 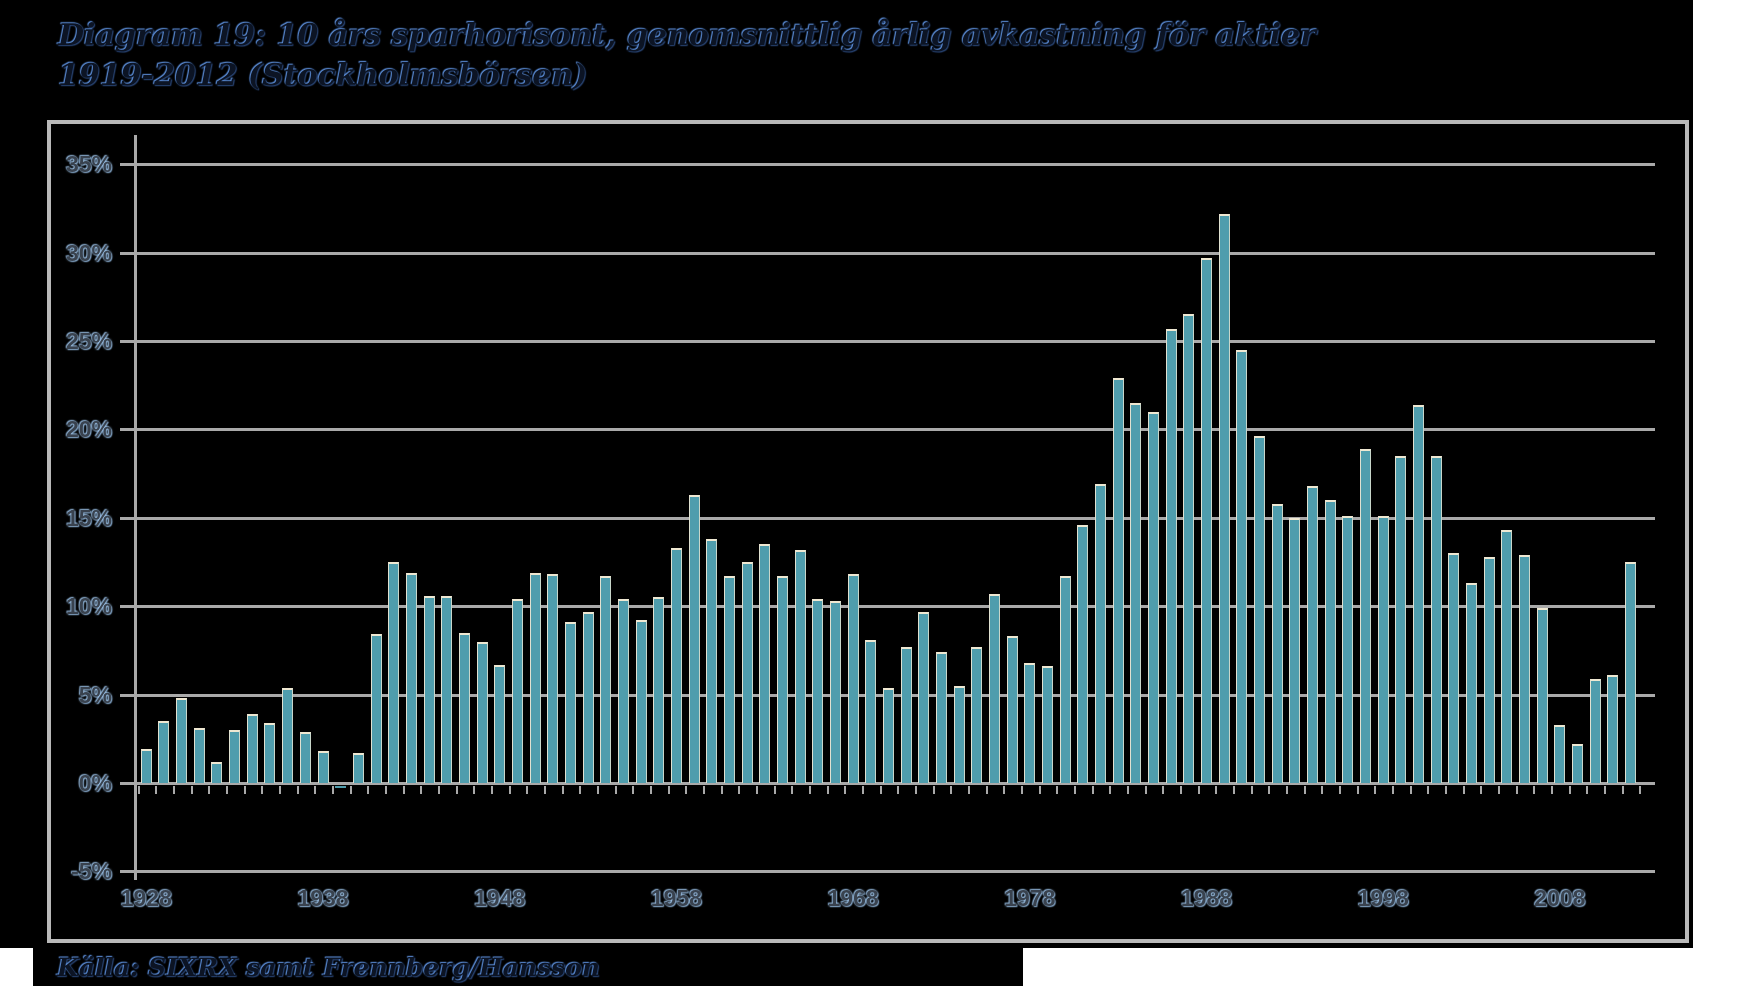 What do you see at coordinates (1030, 722) in the screenshot?
I see `bar-1978` at bounding box center [1030, 722].